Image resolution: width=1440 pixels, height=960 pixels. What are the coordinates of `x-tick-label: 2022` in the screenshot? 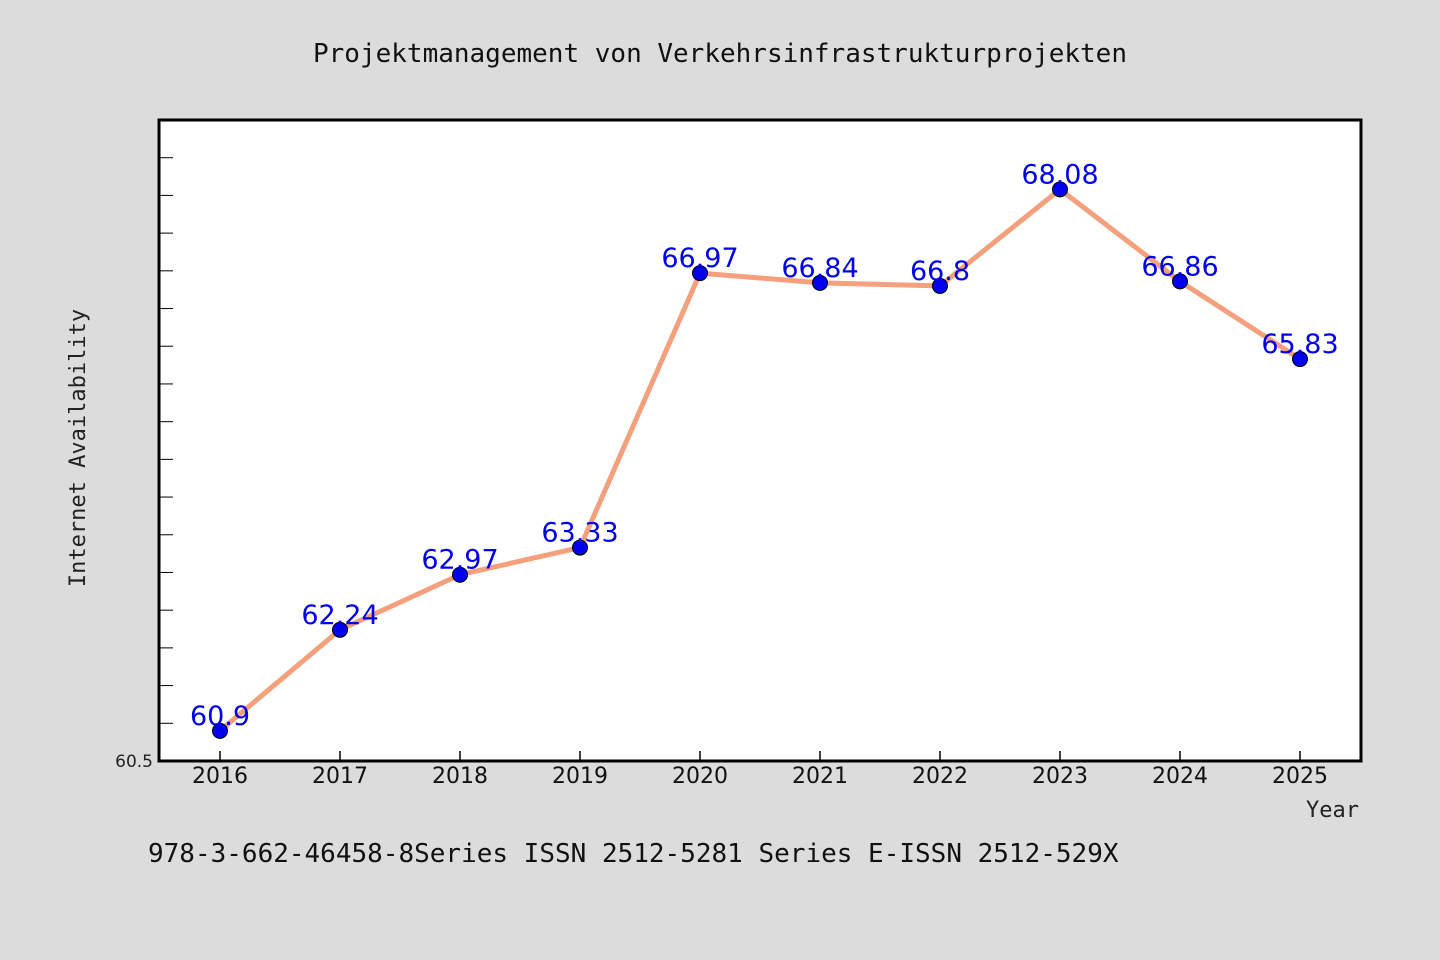 It's located at (940, 776).